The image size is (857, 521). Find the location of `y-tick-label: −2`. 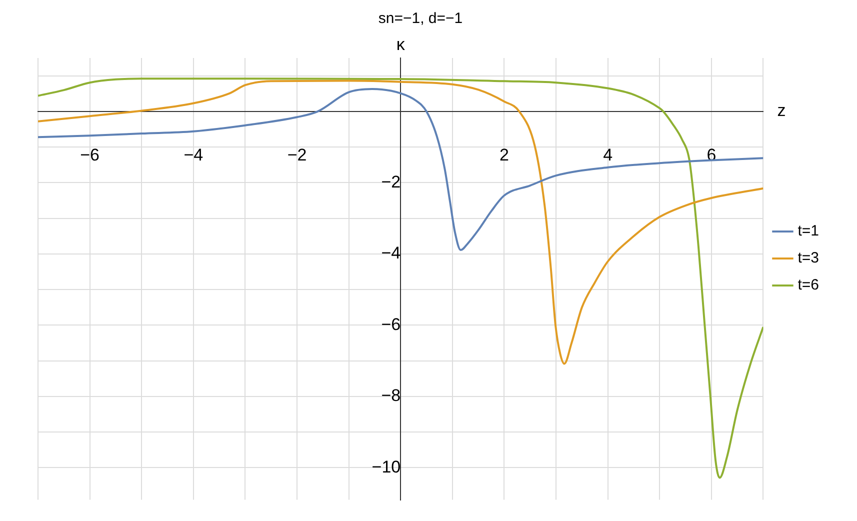

y-tick-label: −2 is located at coordinates (391, 182).